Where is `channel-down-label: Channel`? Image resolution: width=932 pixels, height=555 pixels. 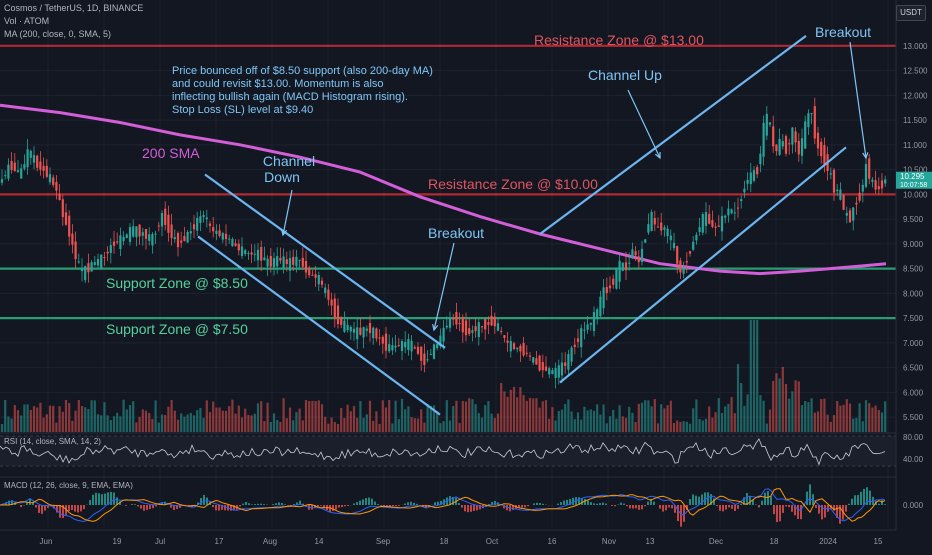
channel-down-label: Channel is located at coordinates (289, 161).